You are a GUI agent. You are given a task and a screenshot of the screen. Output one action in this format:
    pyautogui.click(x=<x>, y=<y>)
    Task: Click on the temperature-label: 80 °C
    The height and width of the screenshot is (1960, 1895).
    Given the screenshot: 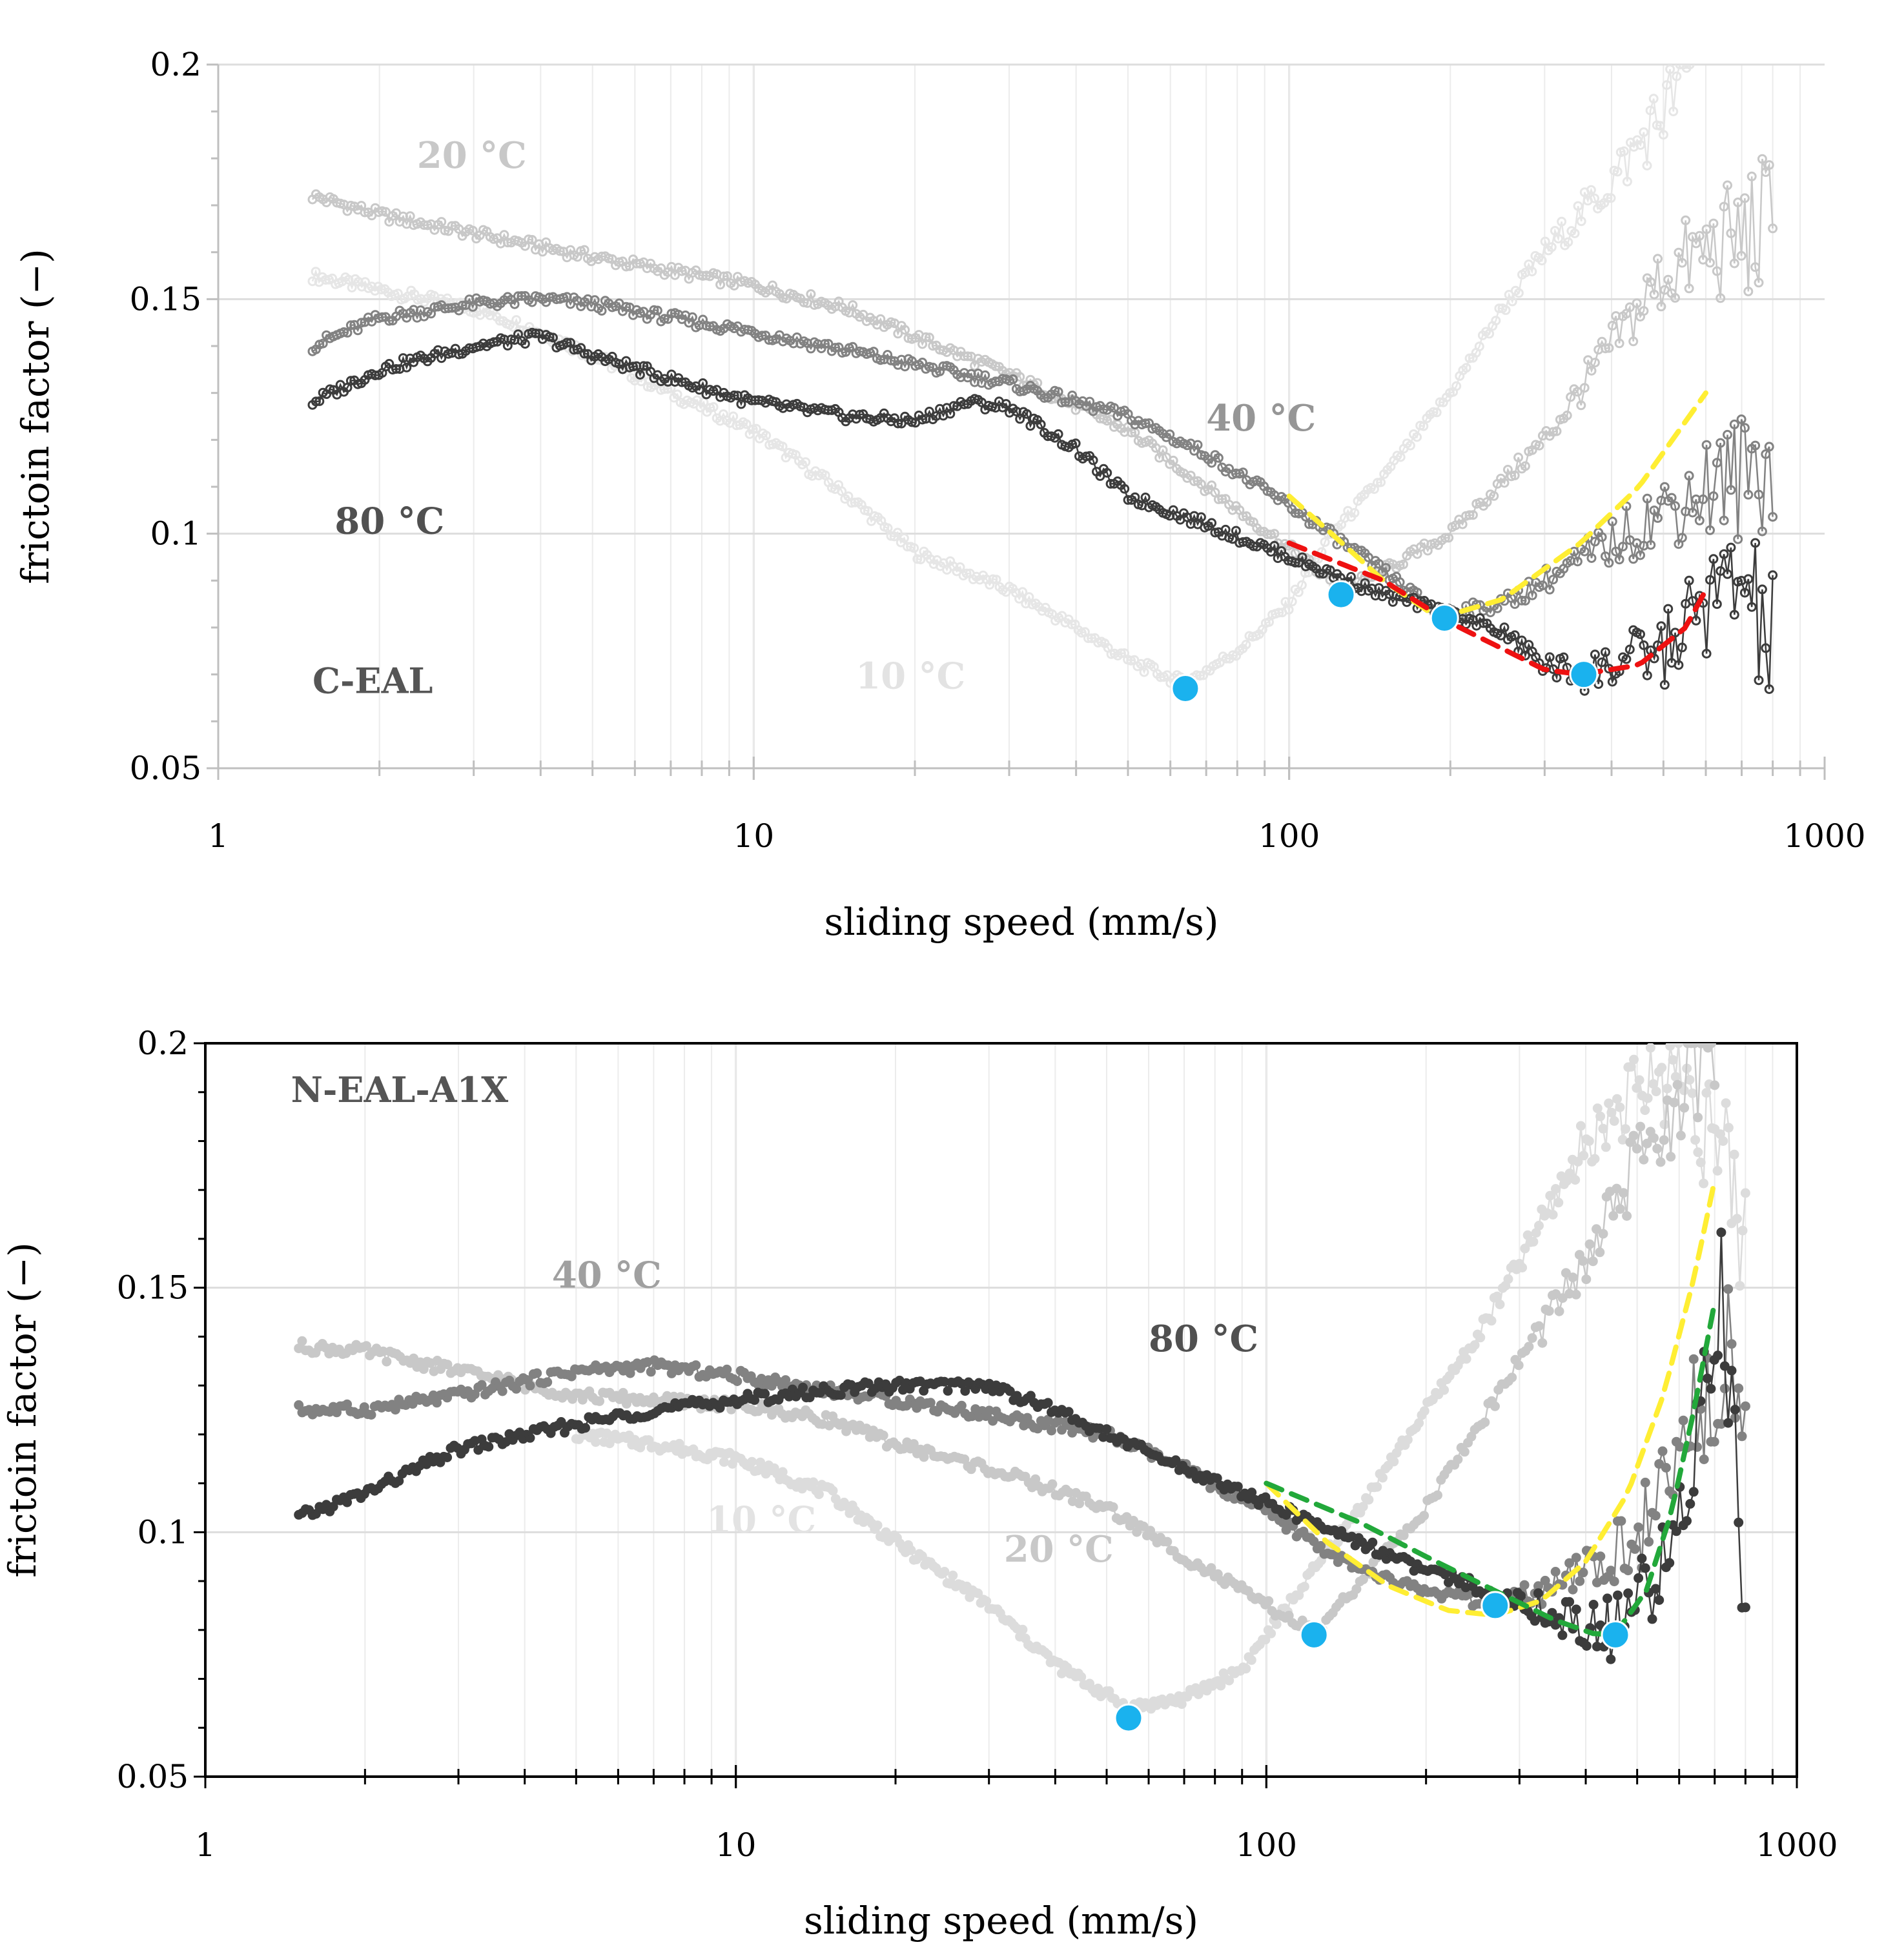 What is the action you would take?
    pyautogui.click(x=1203, y=1339)
    